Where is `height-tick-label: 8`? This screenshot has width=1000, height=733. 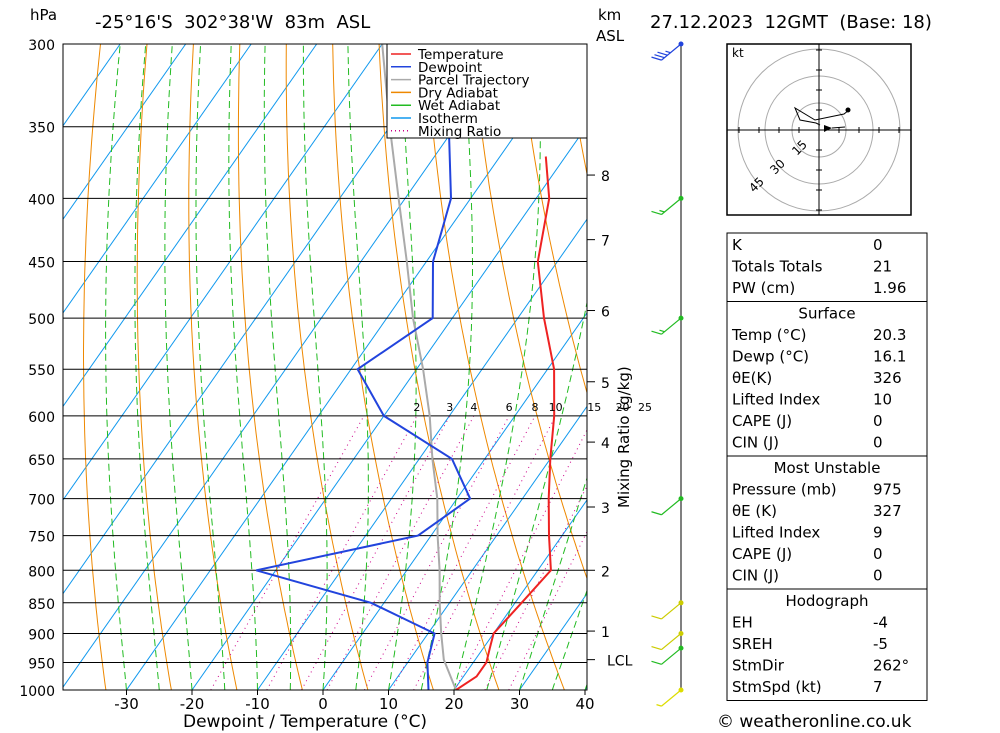 height-tick-label: 8 is located at coordinates (605, 177).